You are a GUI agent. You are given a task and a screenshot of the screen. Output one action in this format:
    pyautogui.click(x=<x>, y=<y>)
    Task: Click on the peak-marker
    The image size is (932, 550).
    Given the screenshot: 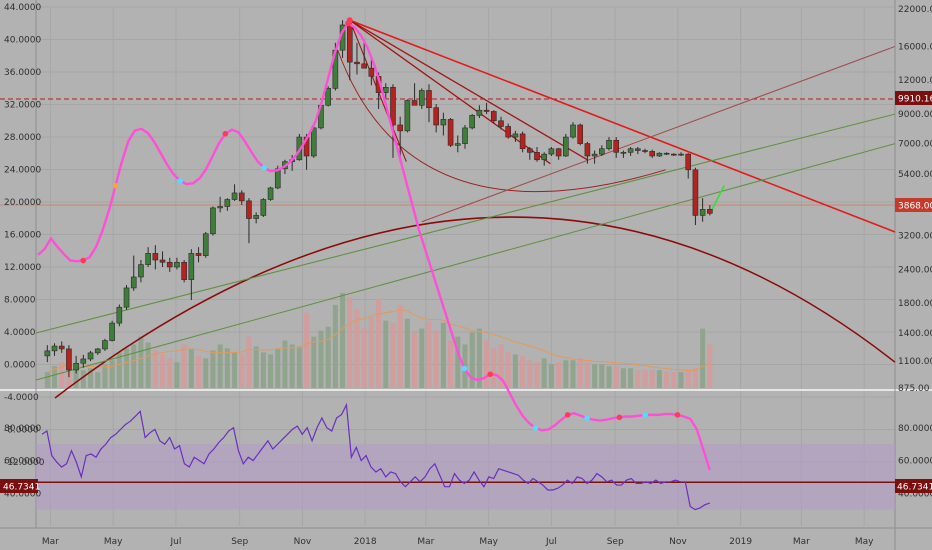 What is the action you would take?
    pyautogui.click(x=349, y=20)
    